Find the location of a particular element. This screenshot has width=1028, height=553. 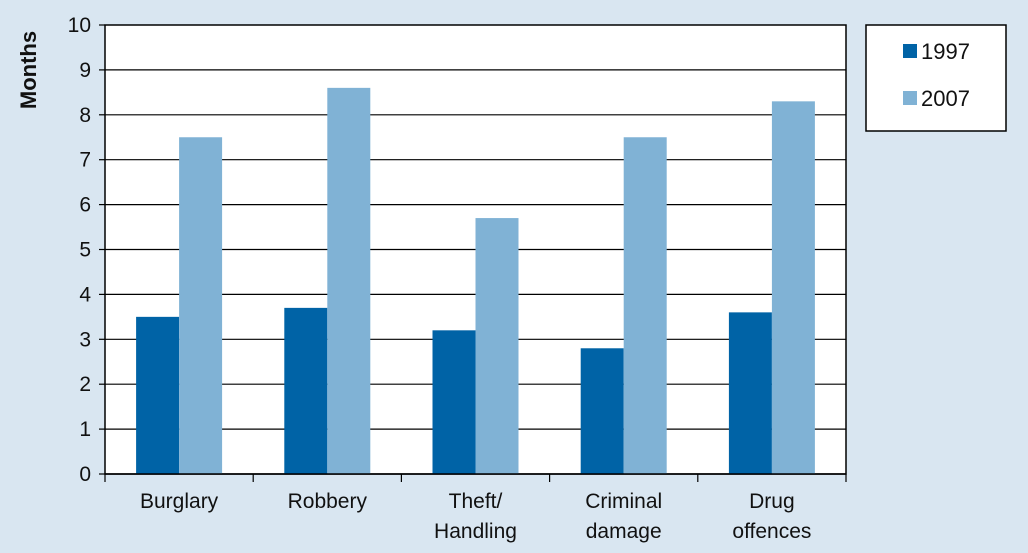

legend-swatch-2007 is located at coordinates (910, 98).